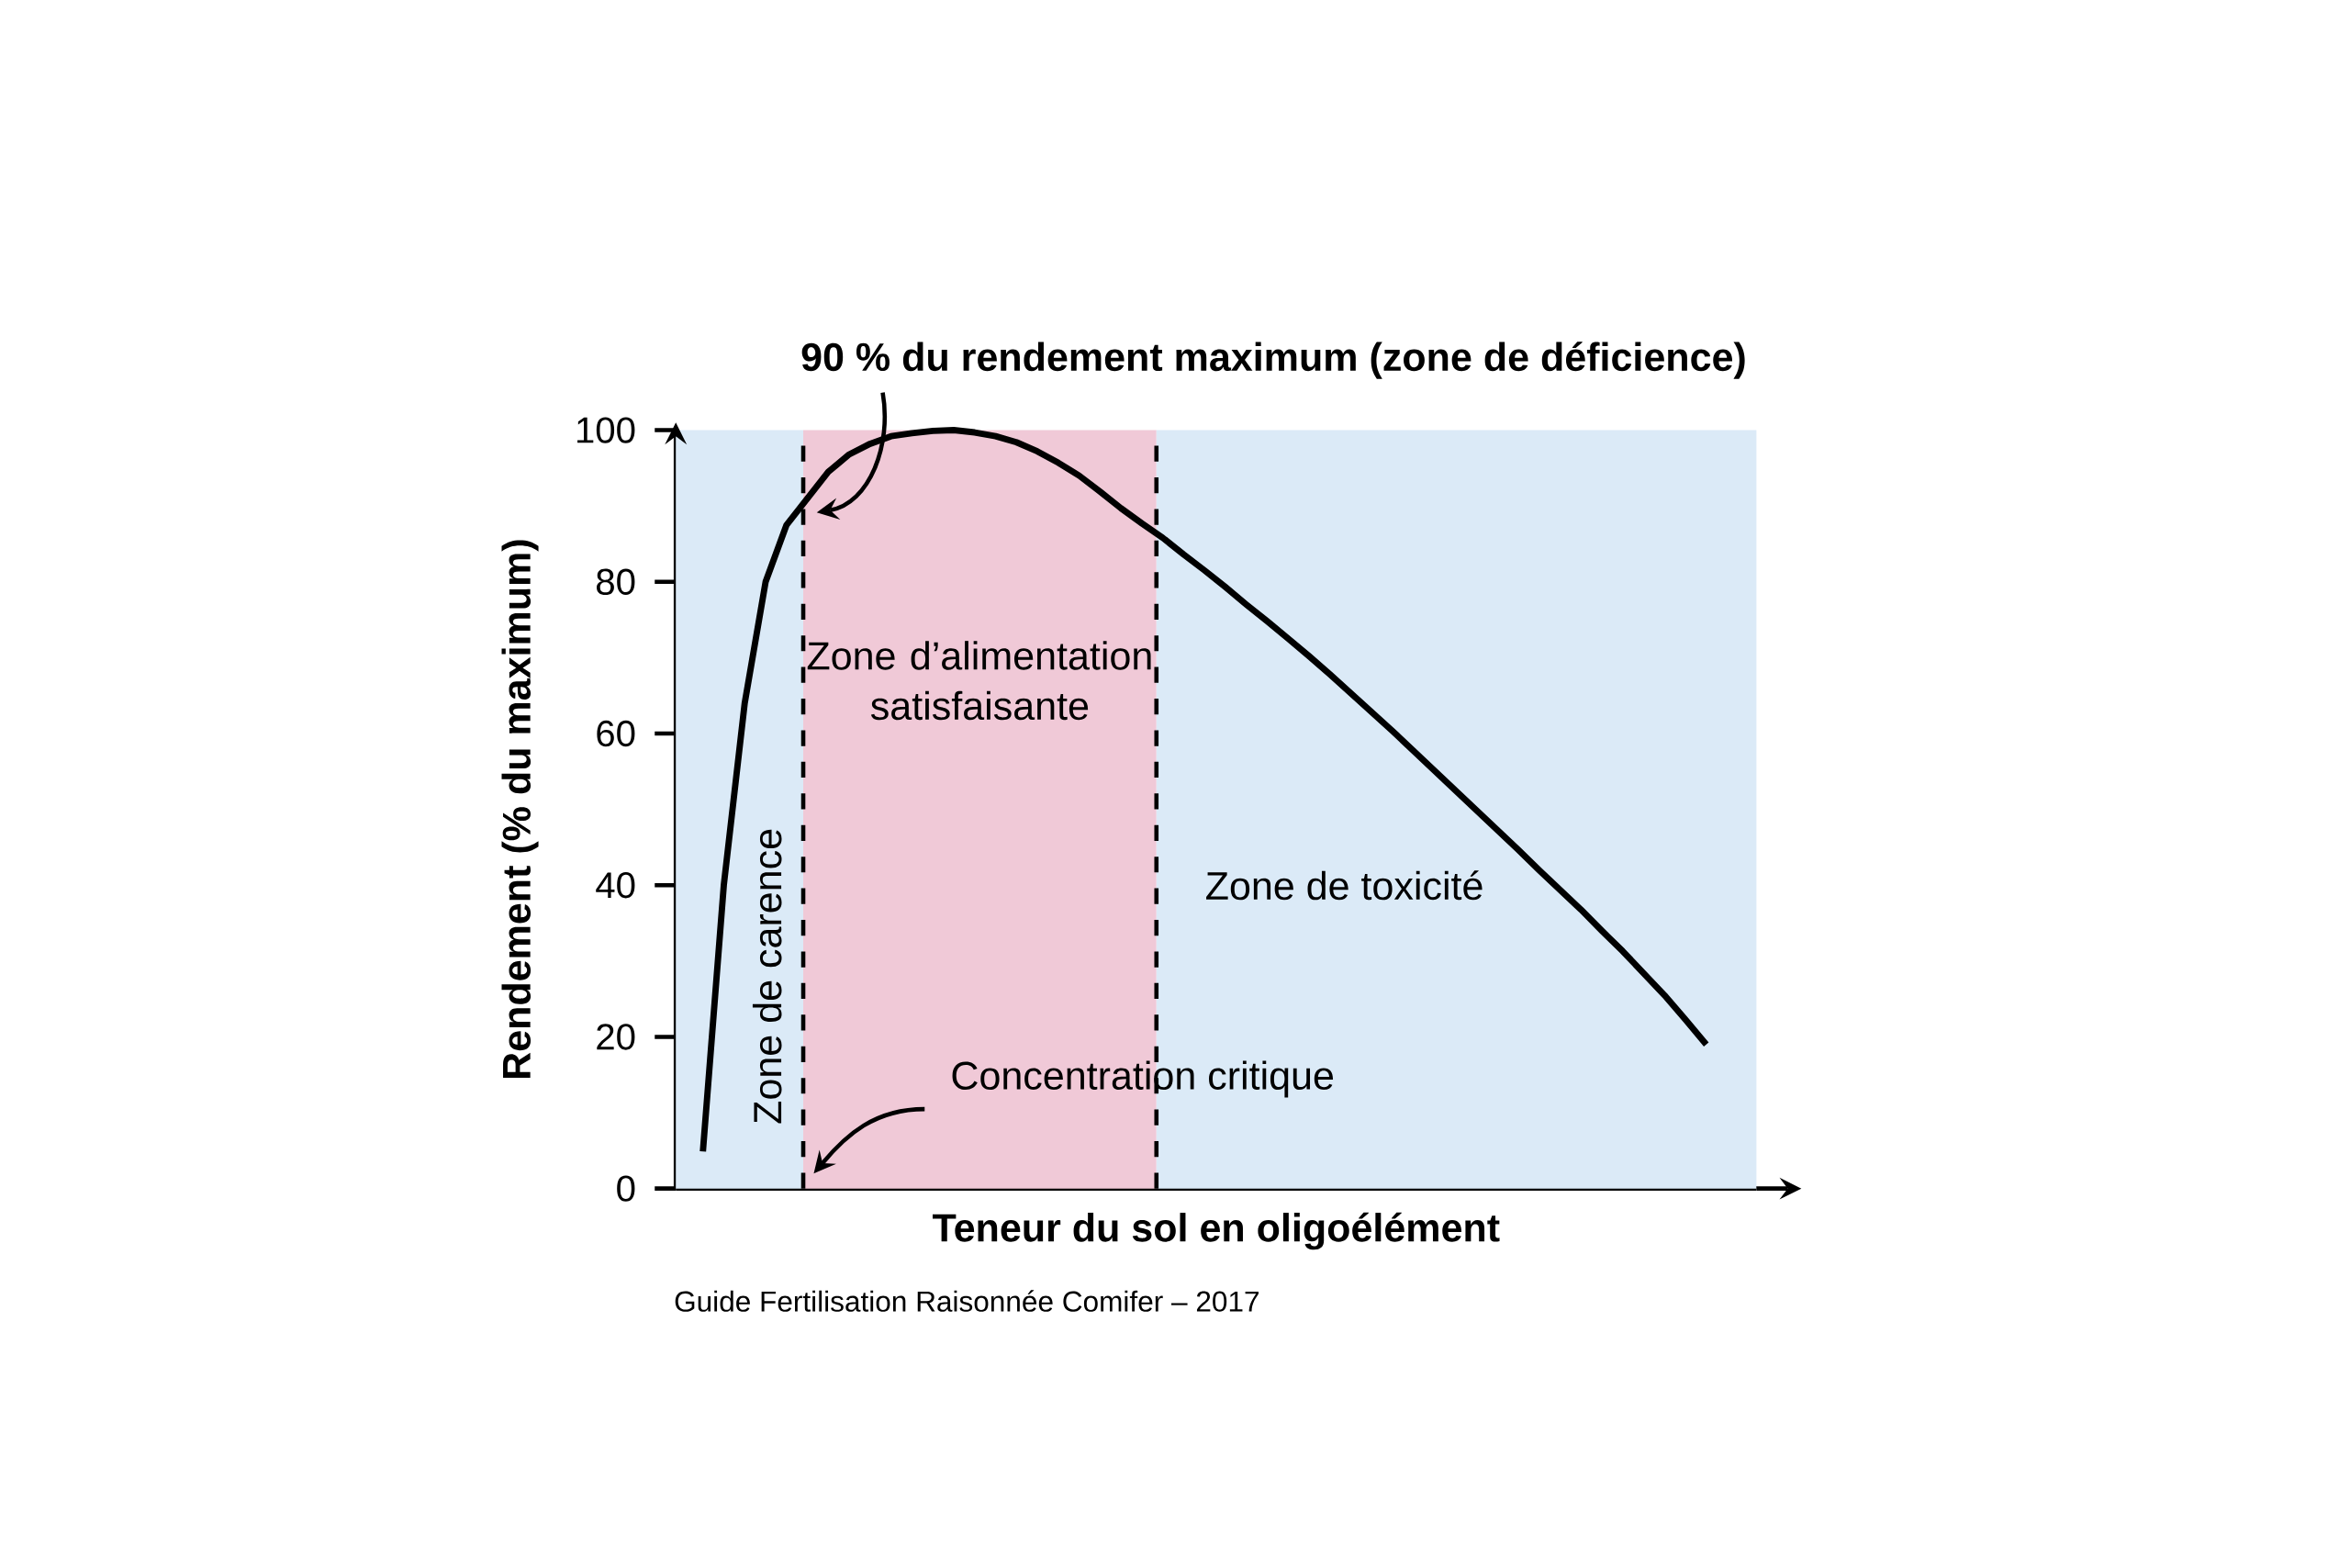 The image size is (2350, 1568). I want to click on y-tick-label: 0, so click(626, 1188).